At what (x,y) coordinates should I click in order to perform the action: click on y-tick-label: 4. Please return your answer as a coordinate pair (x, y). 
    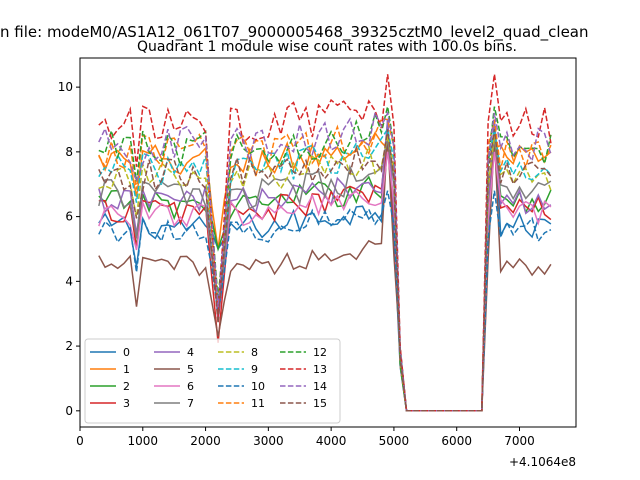
    Looking at the image, I should click on (69, 281).